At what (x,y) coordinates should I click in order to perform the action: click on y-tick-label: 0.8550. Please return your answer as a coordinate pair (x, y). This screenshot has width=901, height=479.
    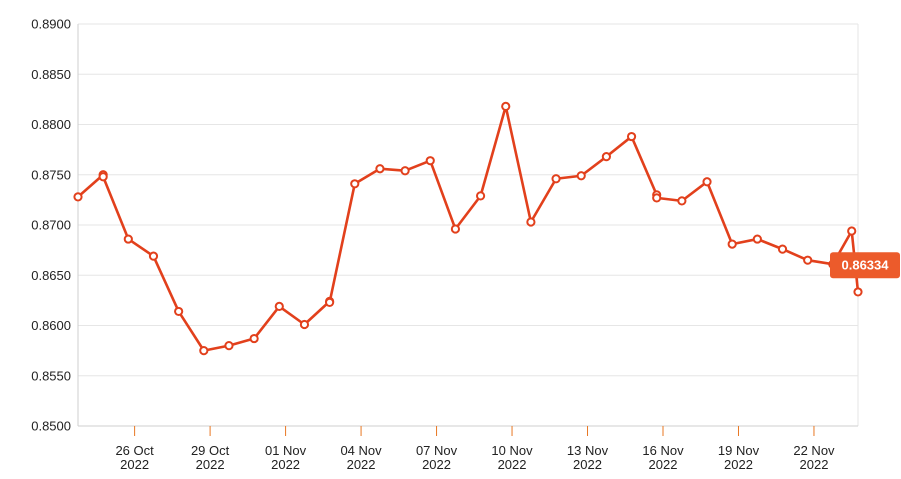
    Looking at the image, I should click on (51, 375).